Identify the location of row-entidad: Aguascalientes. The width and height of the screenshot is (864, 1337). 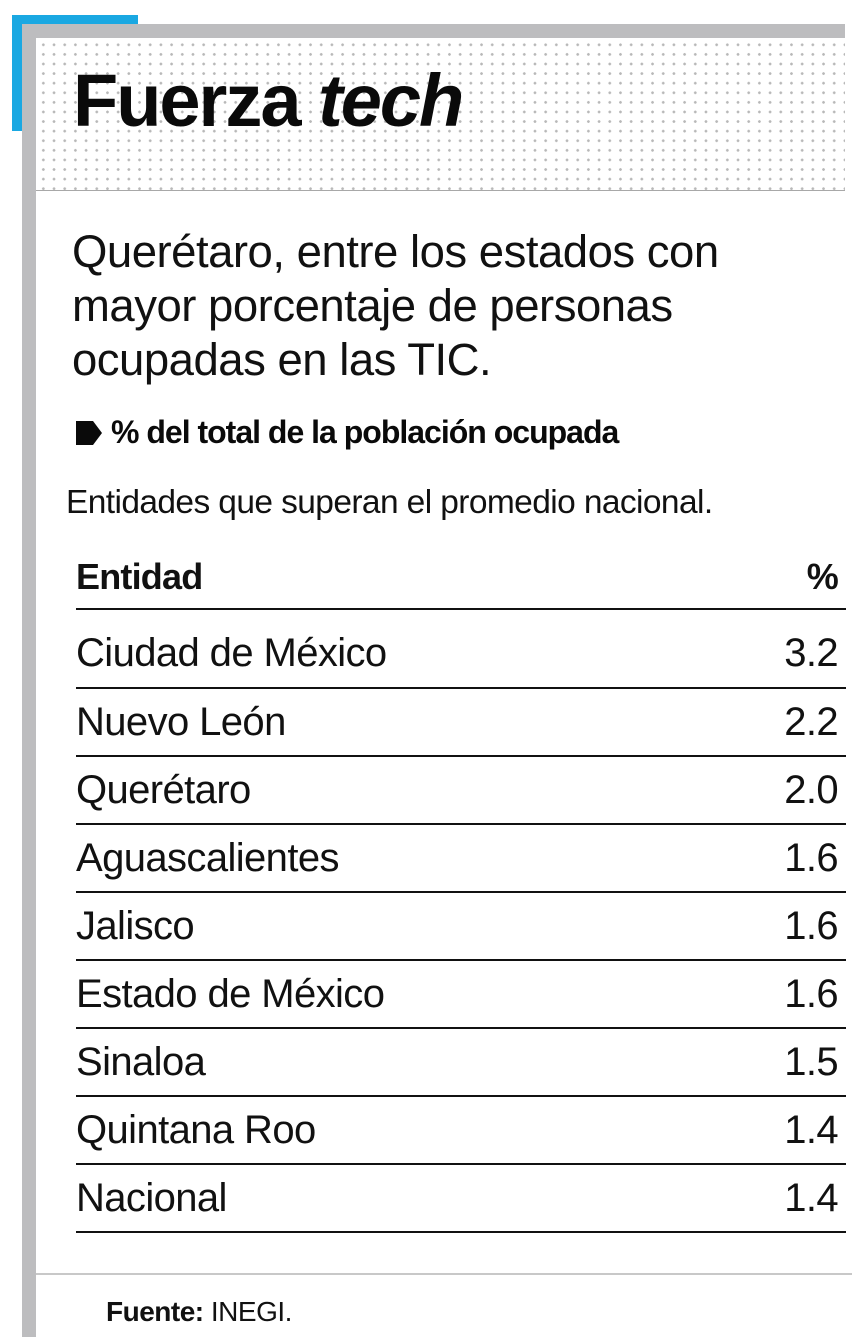
(207, 857).